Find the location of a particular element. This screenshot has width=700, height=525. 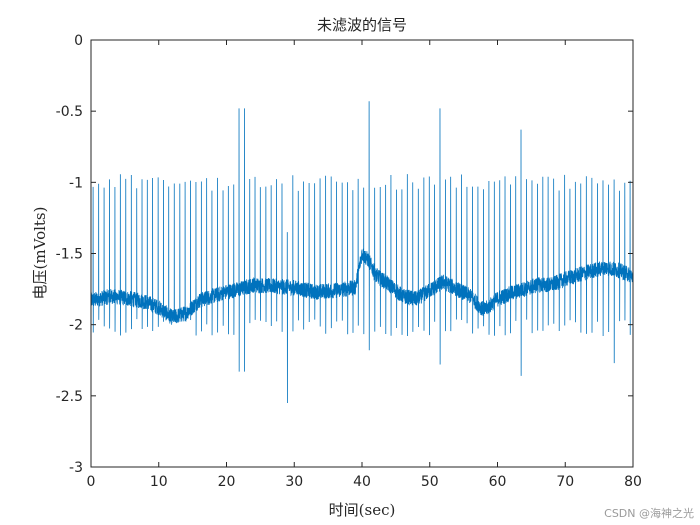

chart-title: 未滤波的信号 is located at coordinates (362, 25).